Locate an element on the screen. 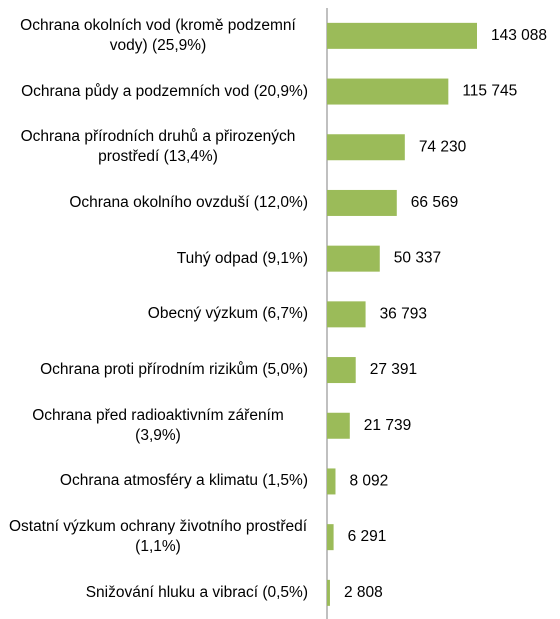 Image resolution: width=560 pixels, height=619 pixels. category-text: Ochrana atmosféry a klimatu (1,5%) is located at coordinates (183, 481).